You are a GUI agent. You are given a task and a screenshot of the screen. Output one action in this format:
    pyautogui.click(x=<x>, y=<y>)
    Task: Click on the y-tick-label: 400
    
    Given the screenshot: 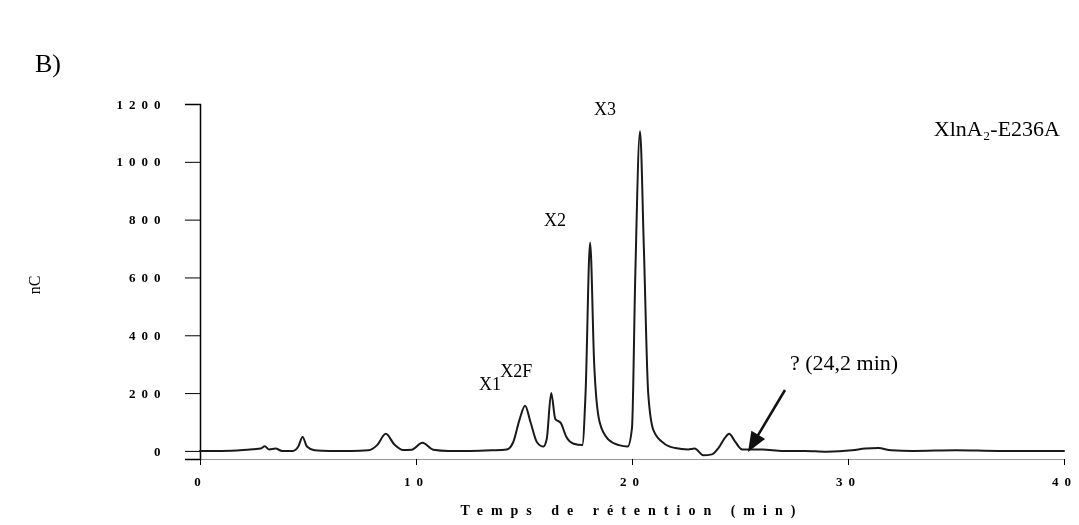 What is the action you would take?
    pyautogui.click(x=147, y=335)
    